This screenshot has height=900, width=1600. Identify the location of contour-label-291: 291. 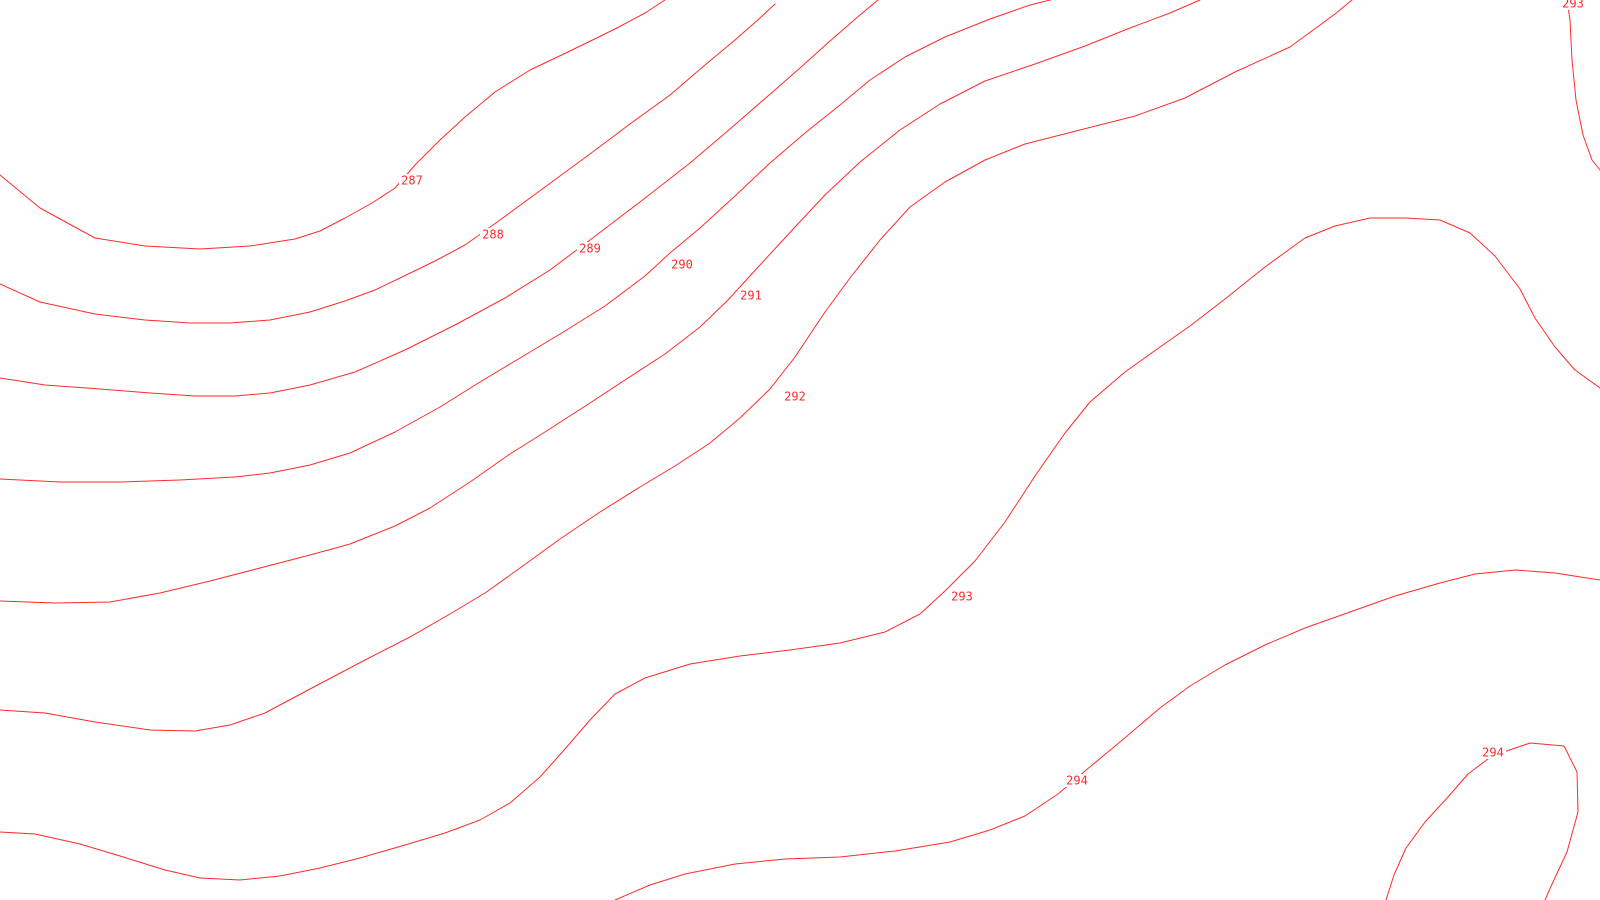
(751, 296).